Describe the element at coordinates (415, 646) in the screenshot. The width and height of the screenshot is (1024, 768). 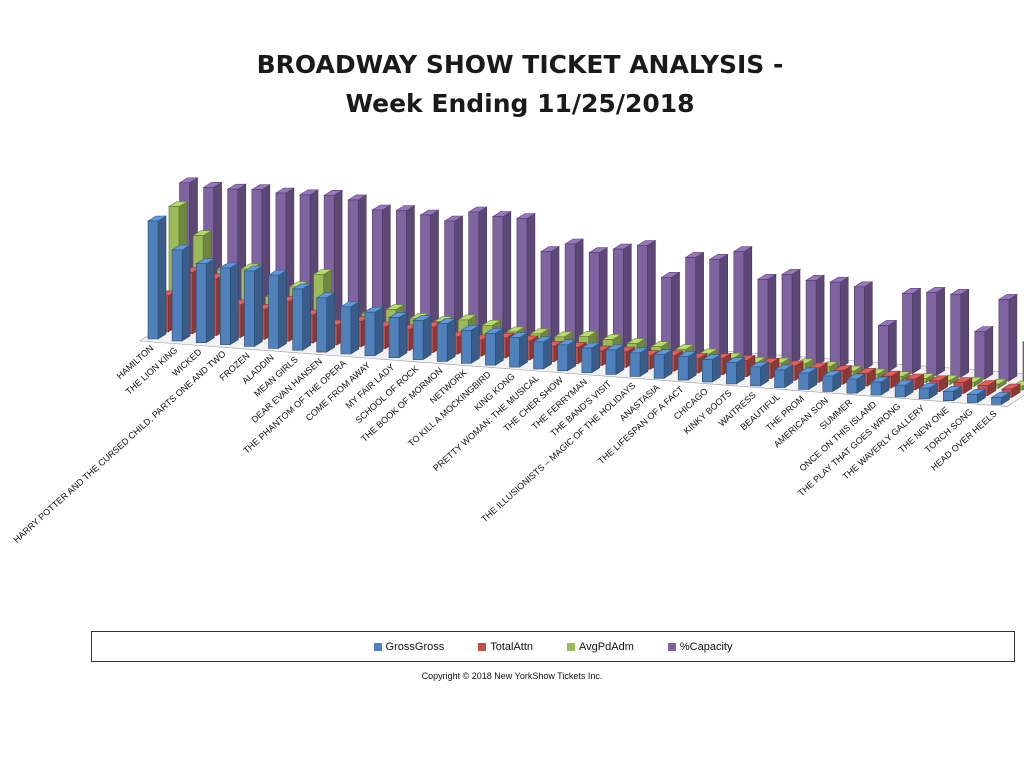
I see `legend-label-gross: GrossGross` at that location.